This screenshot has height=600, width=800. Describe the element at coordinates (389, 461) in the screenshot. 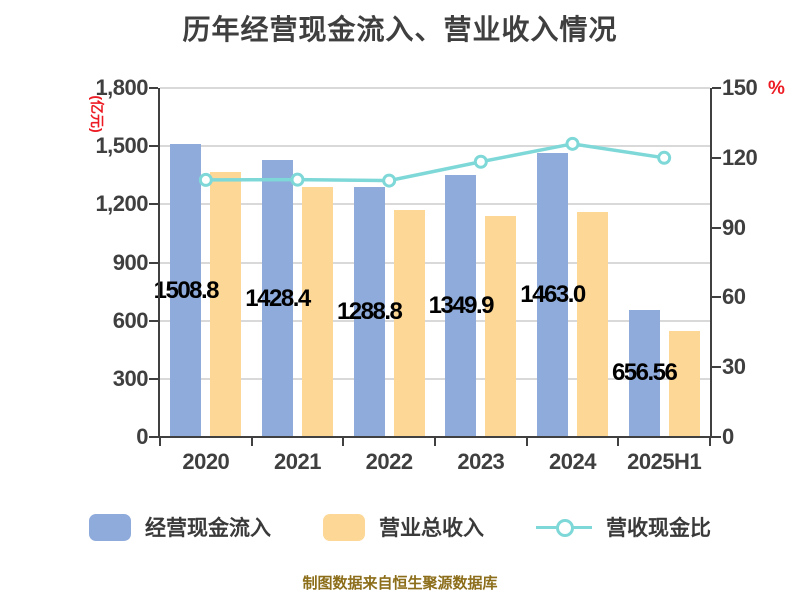

I see `x-axis-category-label: 2022` at that location.